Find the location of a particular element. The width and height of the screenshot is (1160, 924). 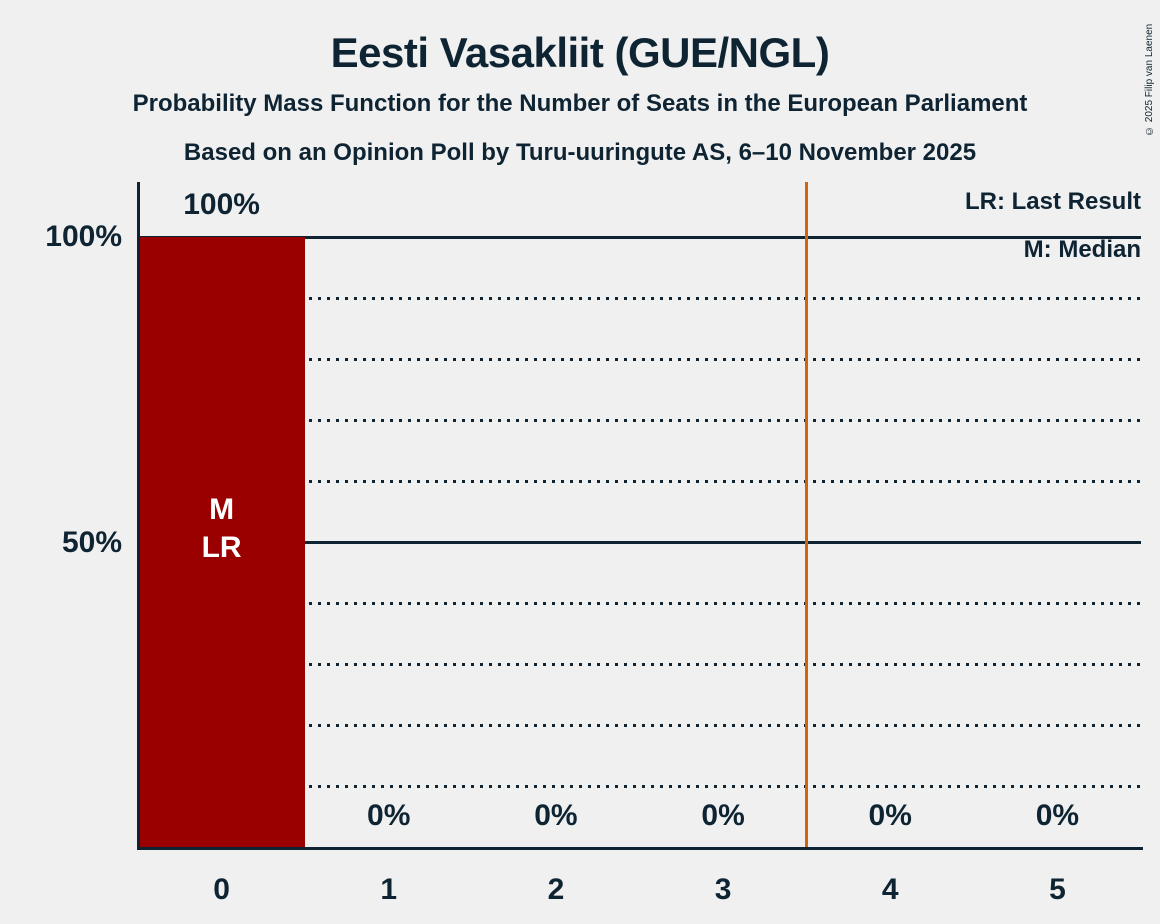

x-tick-1: 1 is located at coordinates (389, 889).